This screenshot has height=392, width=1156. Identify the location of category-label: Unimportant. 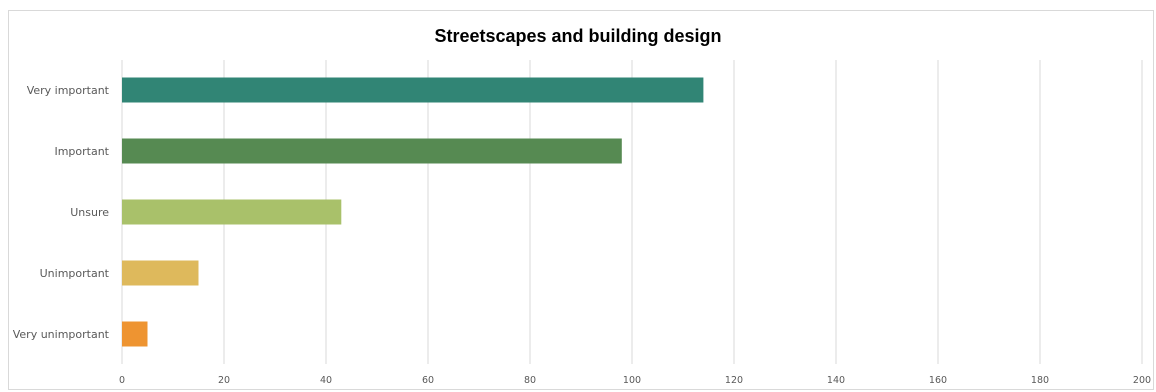
(75, 273).